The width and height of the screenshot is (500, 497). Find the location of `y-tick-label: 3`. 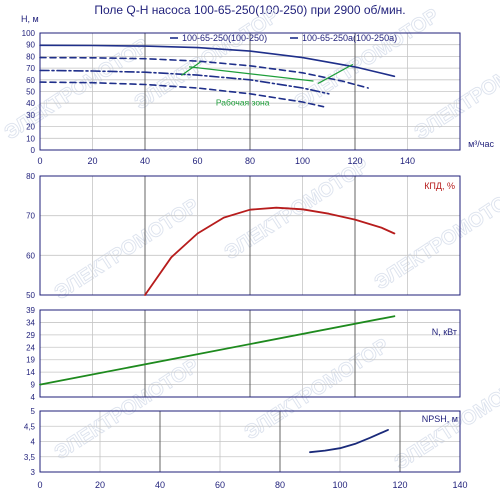

y-tick-label: 3 is located at coordinates (33, 472).